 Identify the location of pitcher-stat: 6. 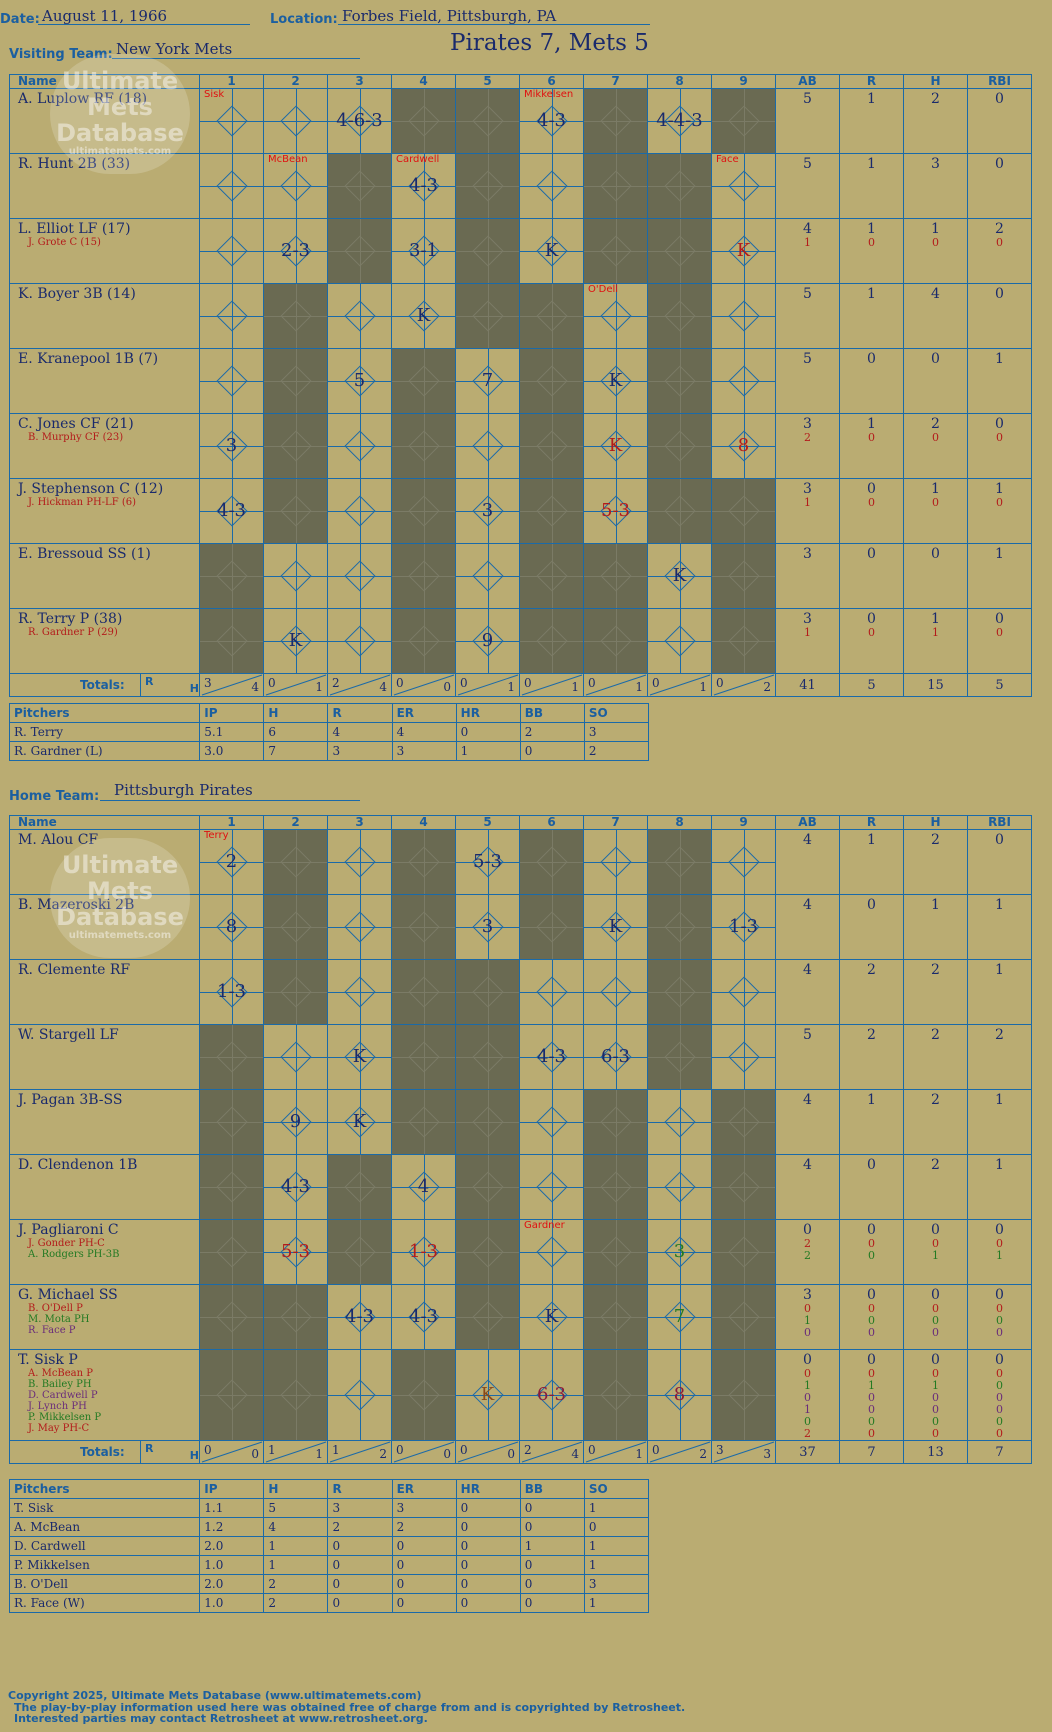
(296, 732).